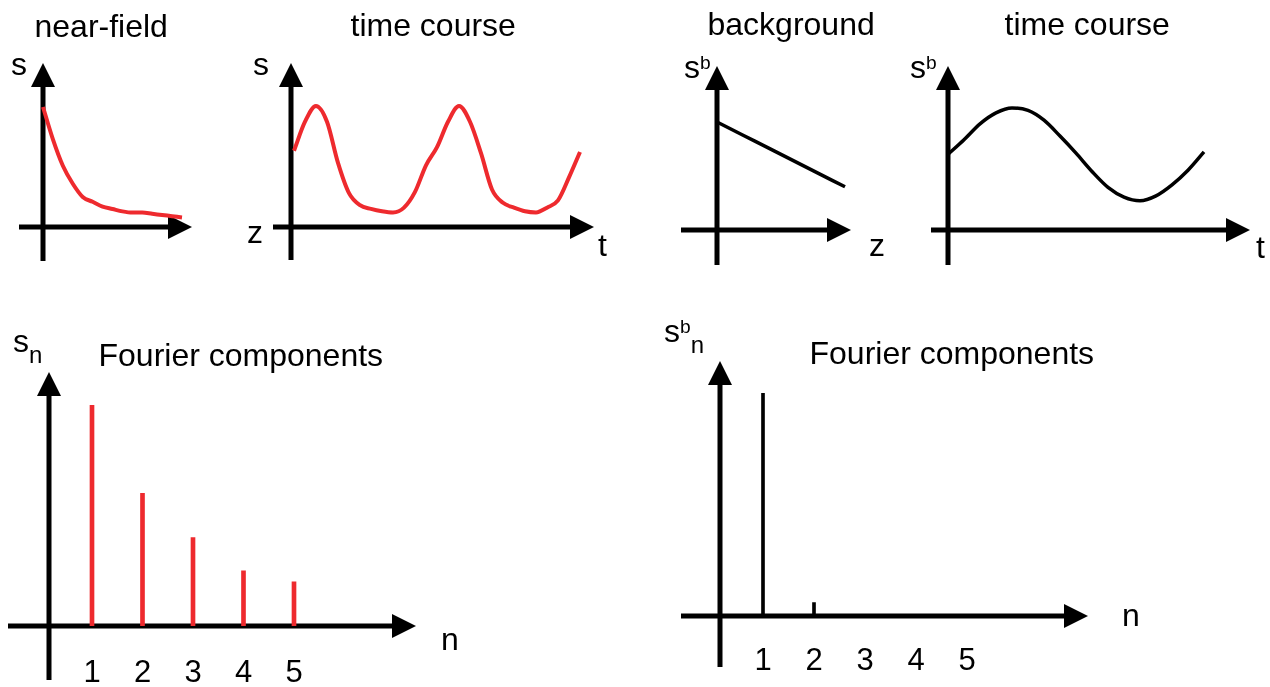 The height and width of the screenshot is (687, 1270). What do you see at coordinates (791, 24) in the screenshot?
I see `chart-title: background` at bounding box center [791, 24].